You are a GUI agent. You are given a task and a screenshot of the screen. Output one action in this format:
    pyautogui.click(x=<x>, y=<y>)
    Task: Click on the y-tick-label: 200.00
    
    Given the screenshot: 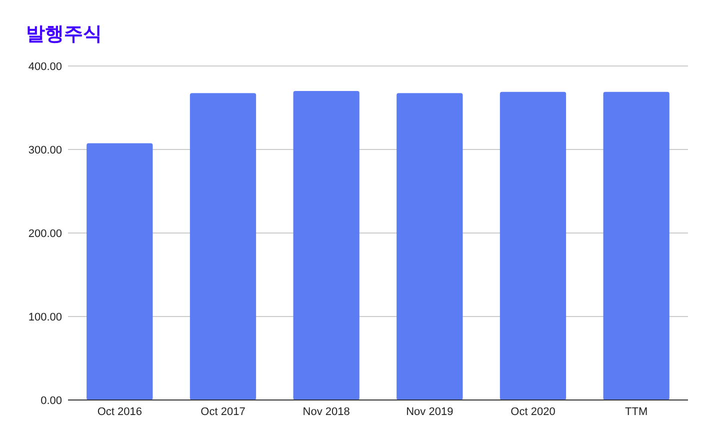 What is the action you would take?
    pyautogui.click(x=45, y=234)
    